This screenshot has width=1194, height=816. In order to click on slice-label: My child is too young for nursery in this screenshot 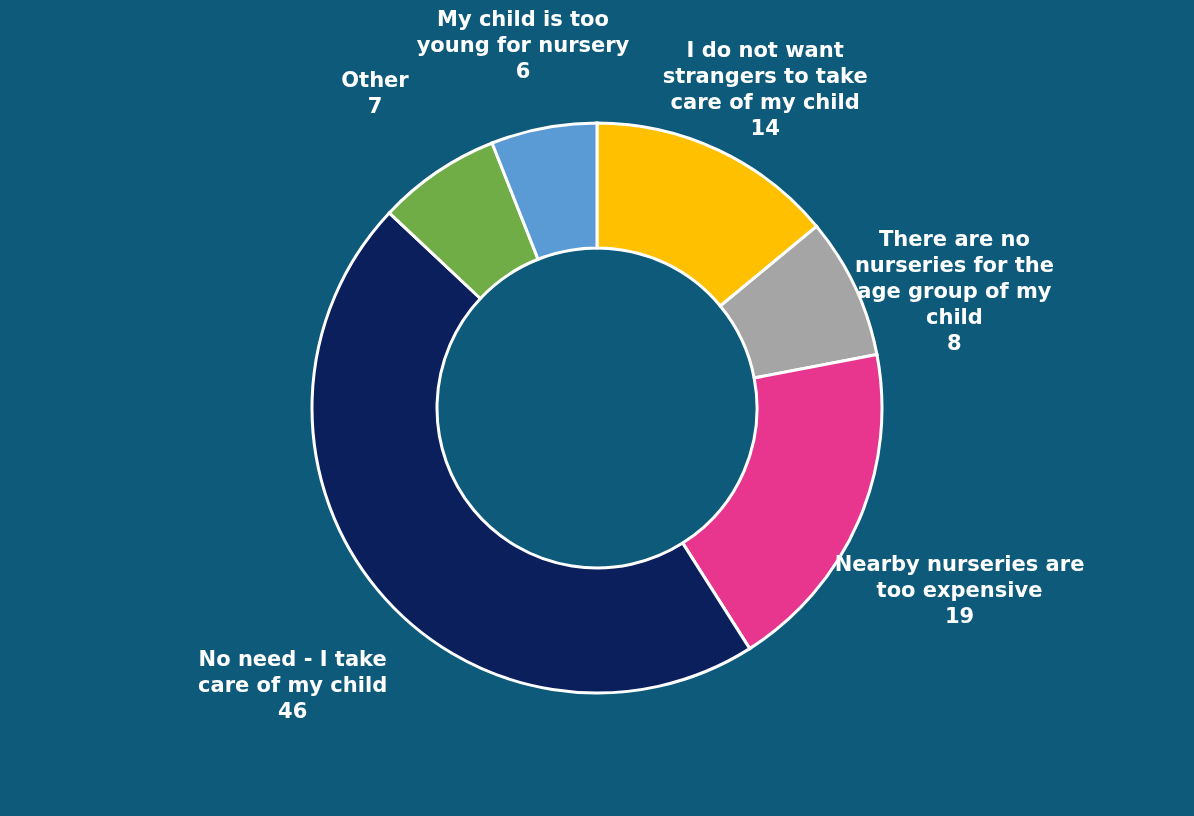, I will do `click(523, 32)`.